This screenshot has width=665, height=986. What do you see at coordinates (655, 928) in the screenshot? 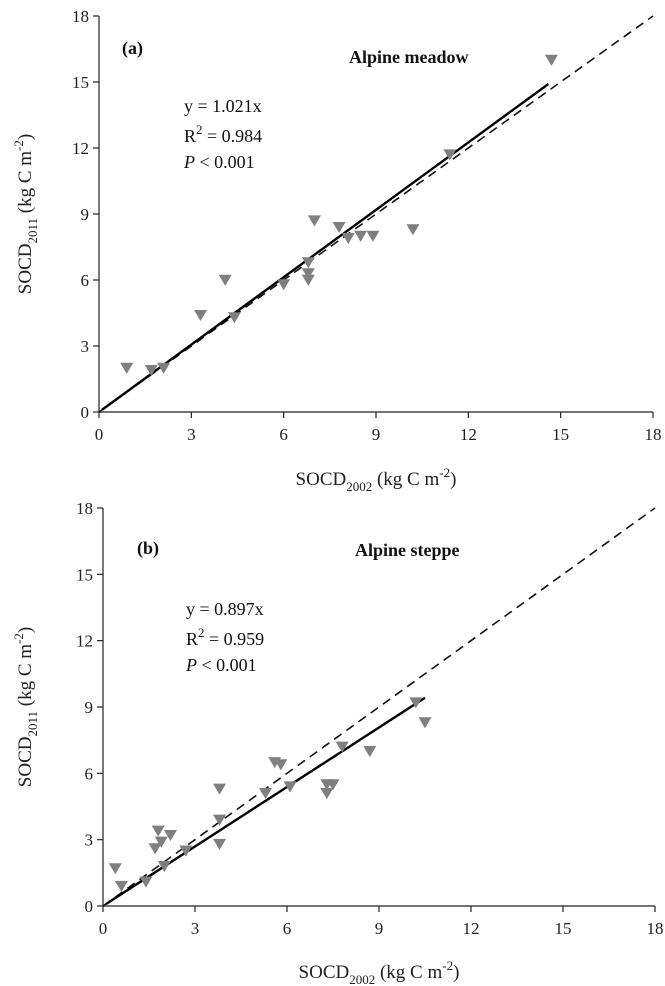
I see `x-tick-label: 18` at bounding box center [655, 928].